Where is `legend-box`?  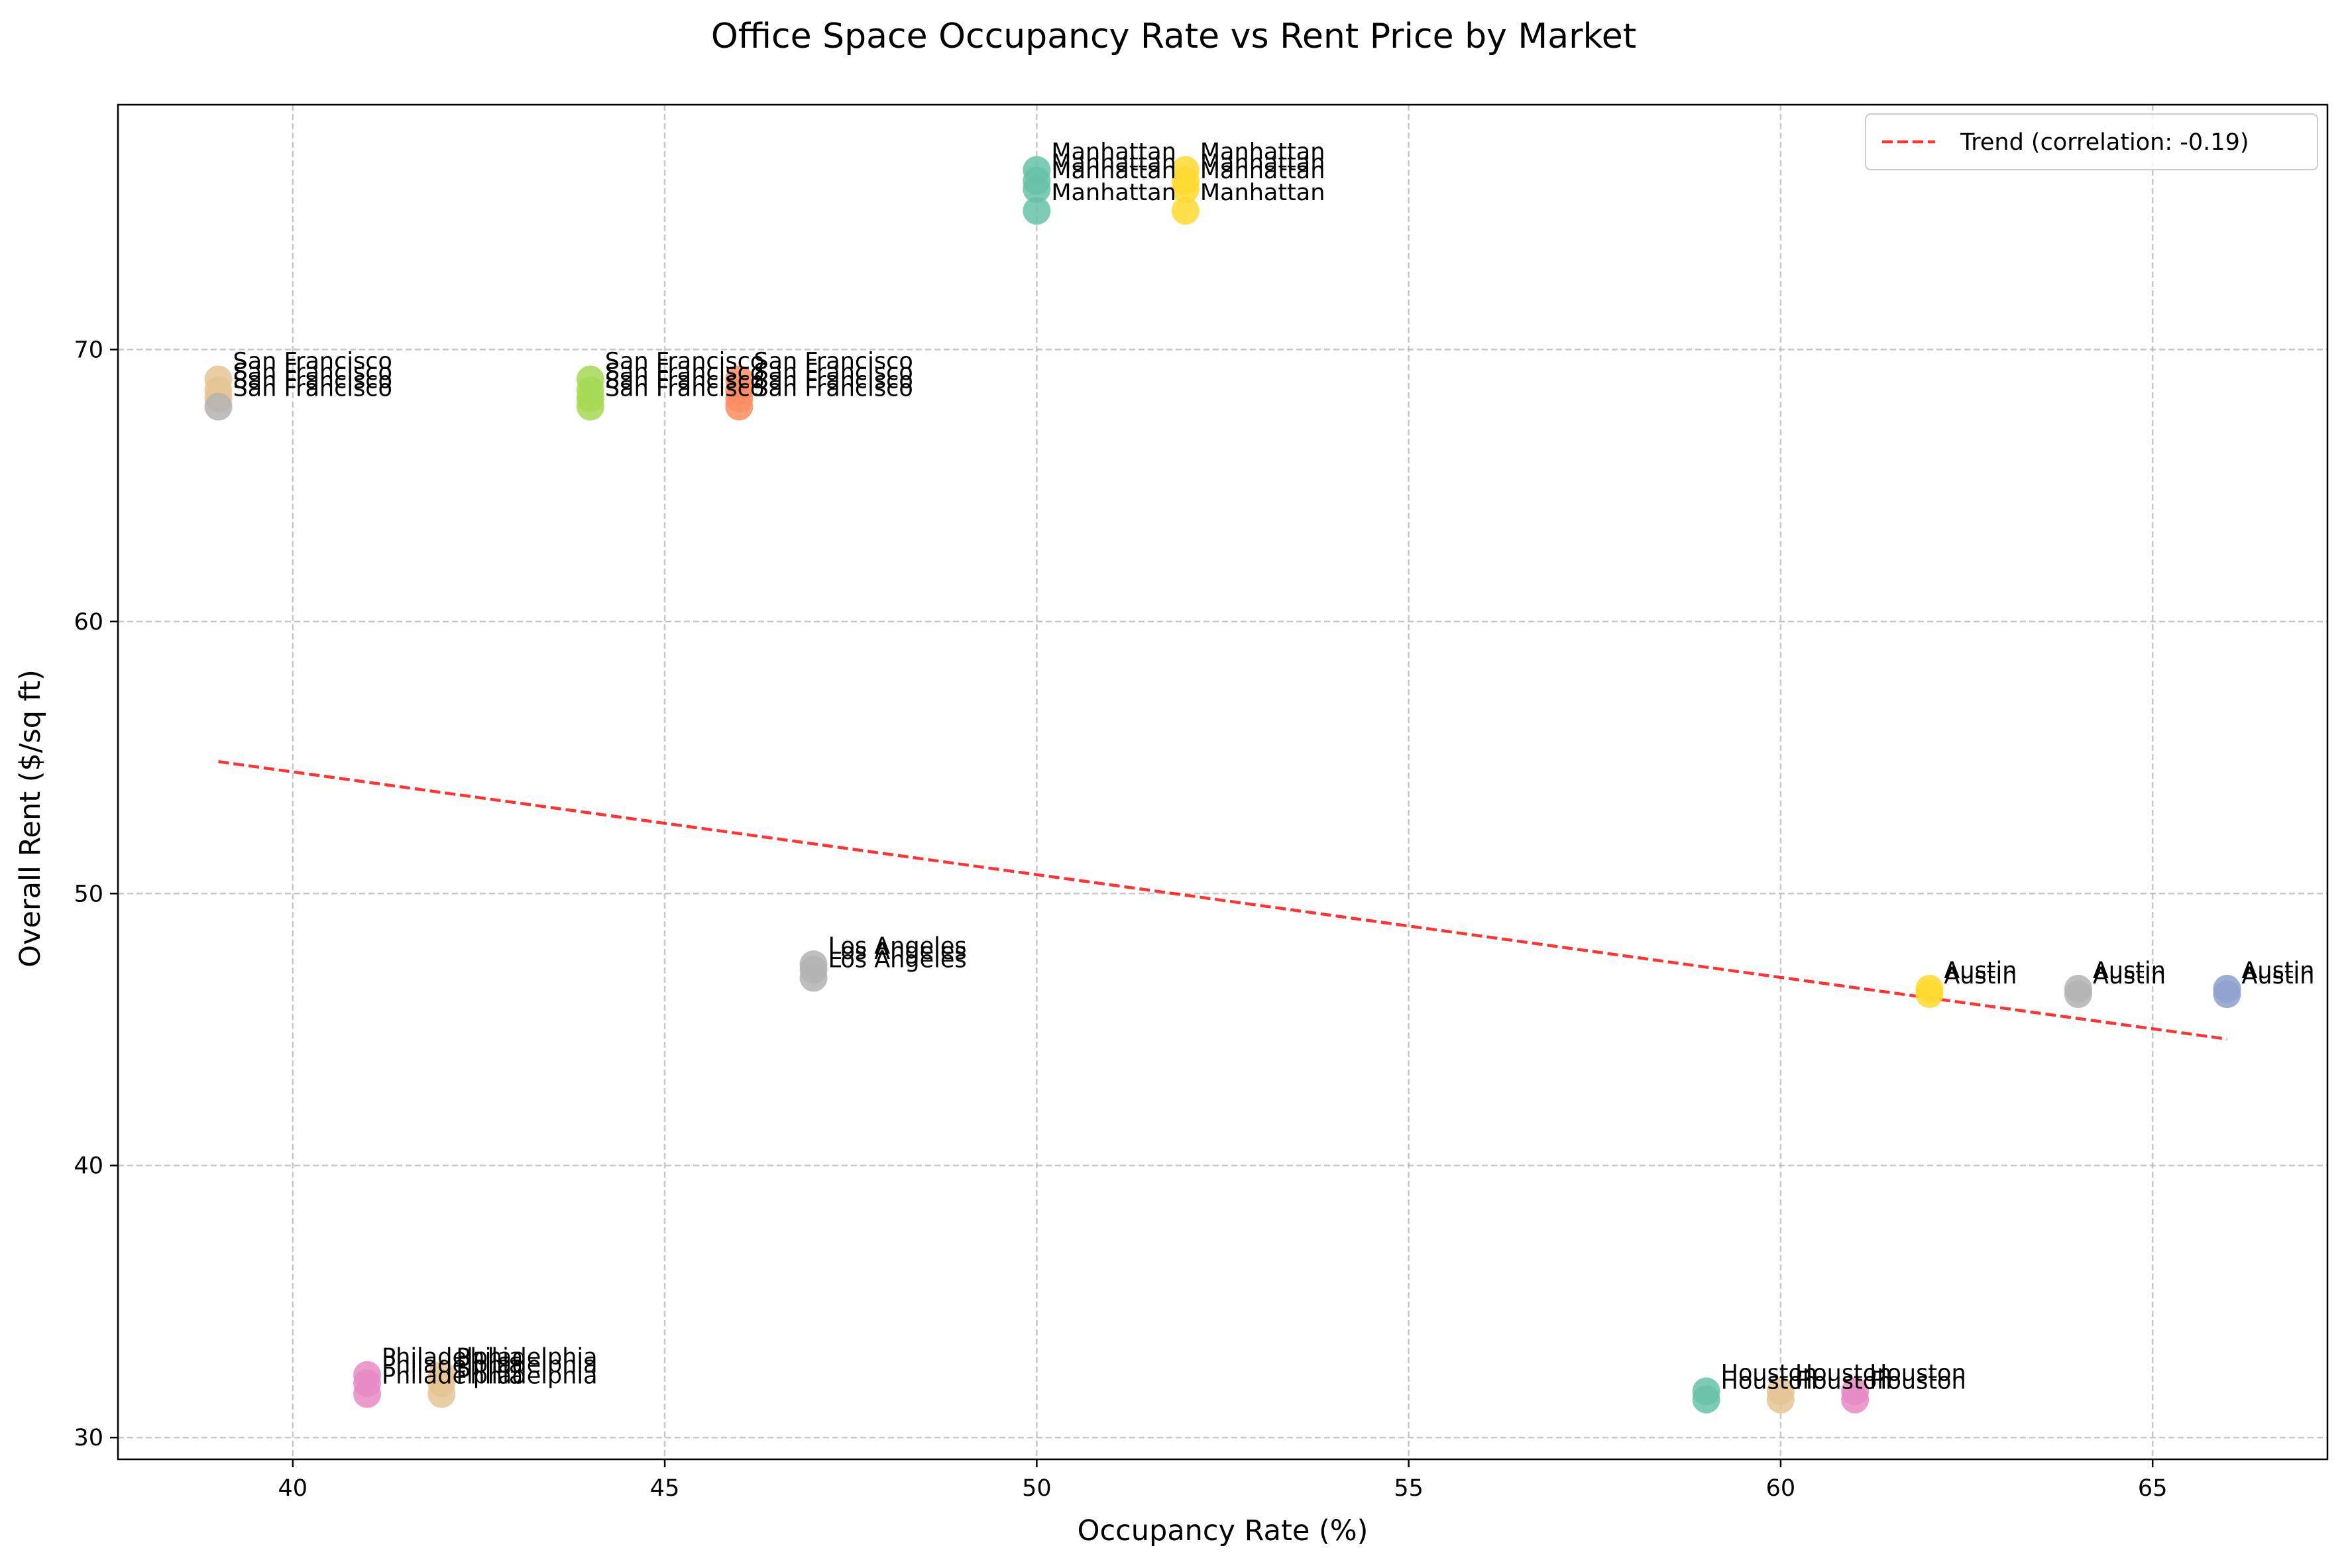 legend-box is located at coordinates (2091, 141).